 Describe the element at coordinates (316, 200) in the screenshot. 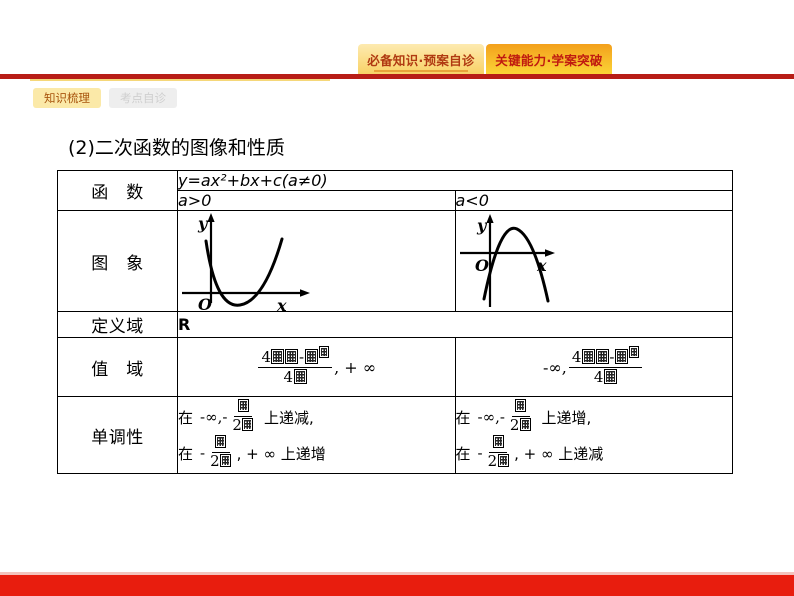

I see `cell-condition-a-positive: a>0` at that location.